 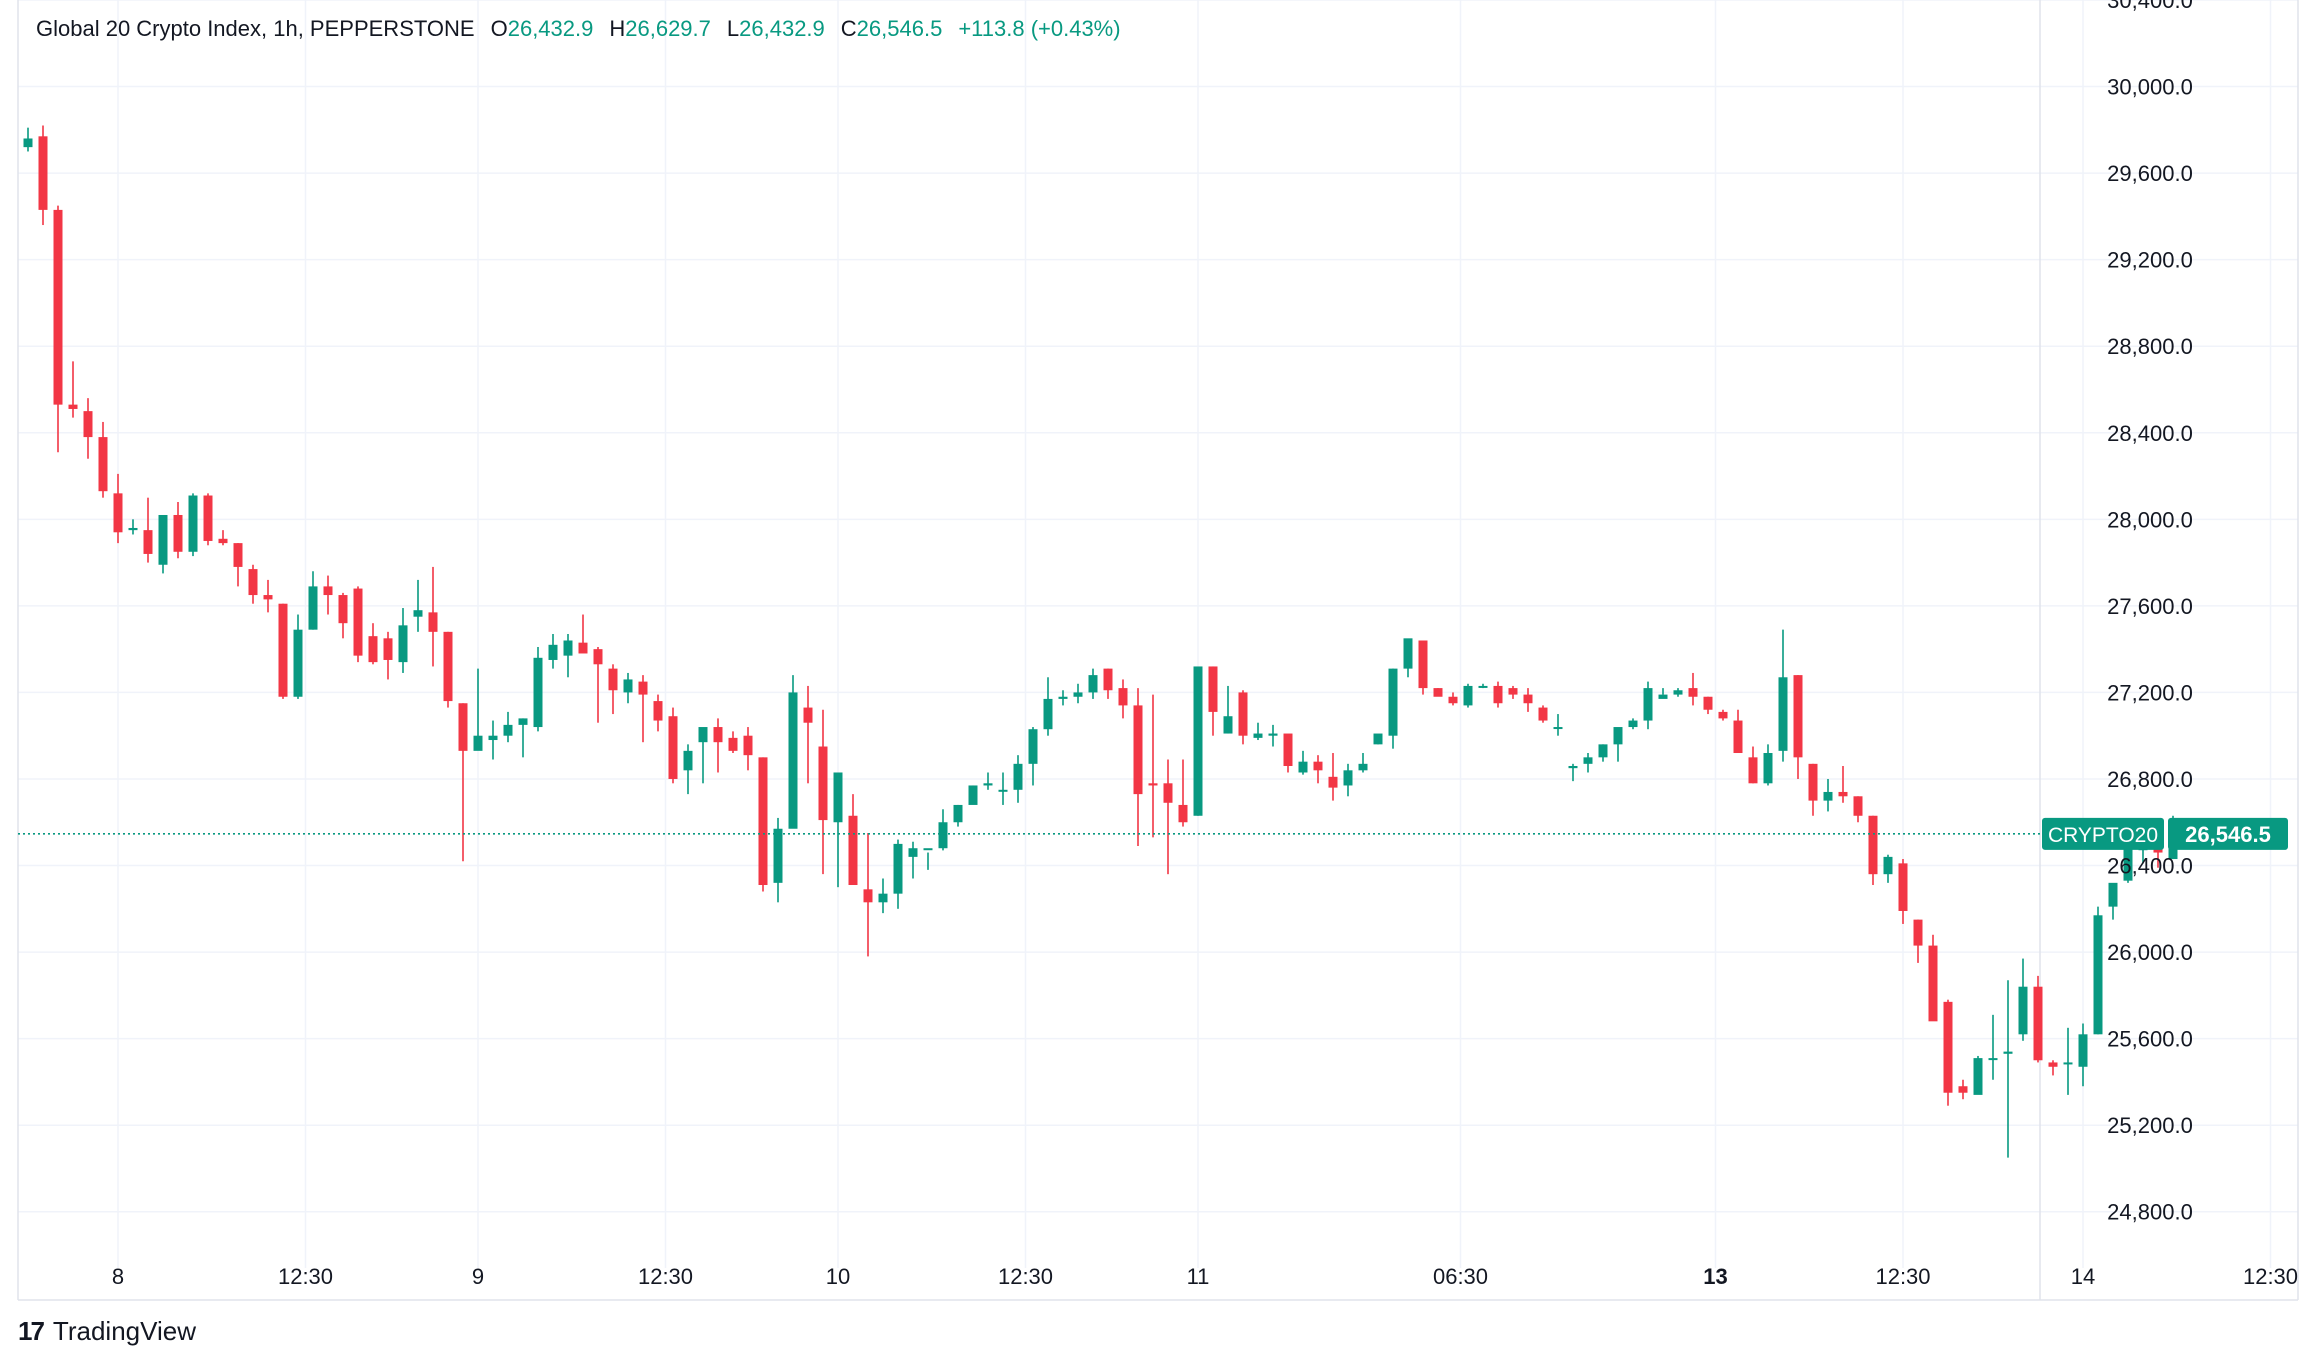 What do you see at coordinates (2150, 173) in the screenshot?
I see `price-tick-label: 29,600.0` at bounding box center [2150, 173].